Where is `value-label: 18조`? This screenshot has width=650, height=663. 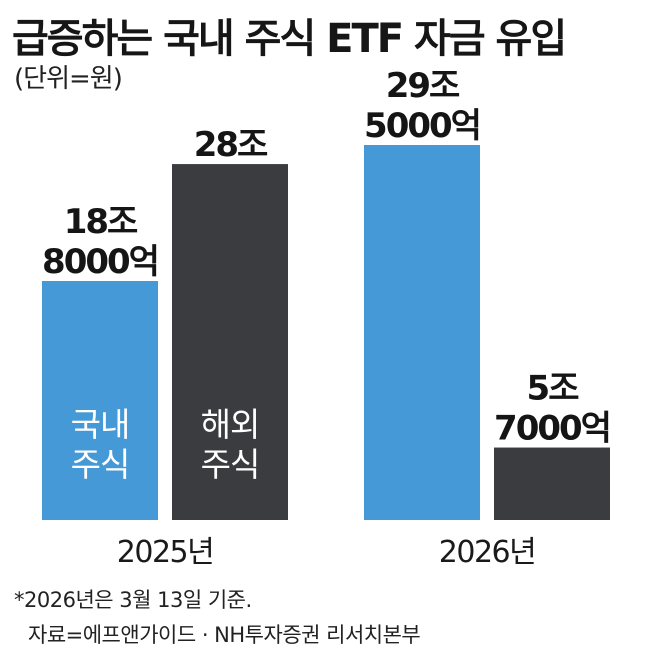
value-label: 18조 is located at coordinates (101, 222).